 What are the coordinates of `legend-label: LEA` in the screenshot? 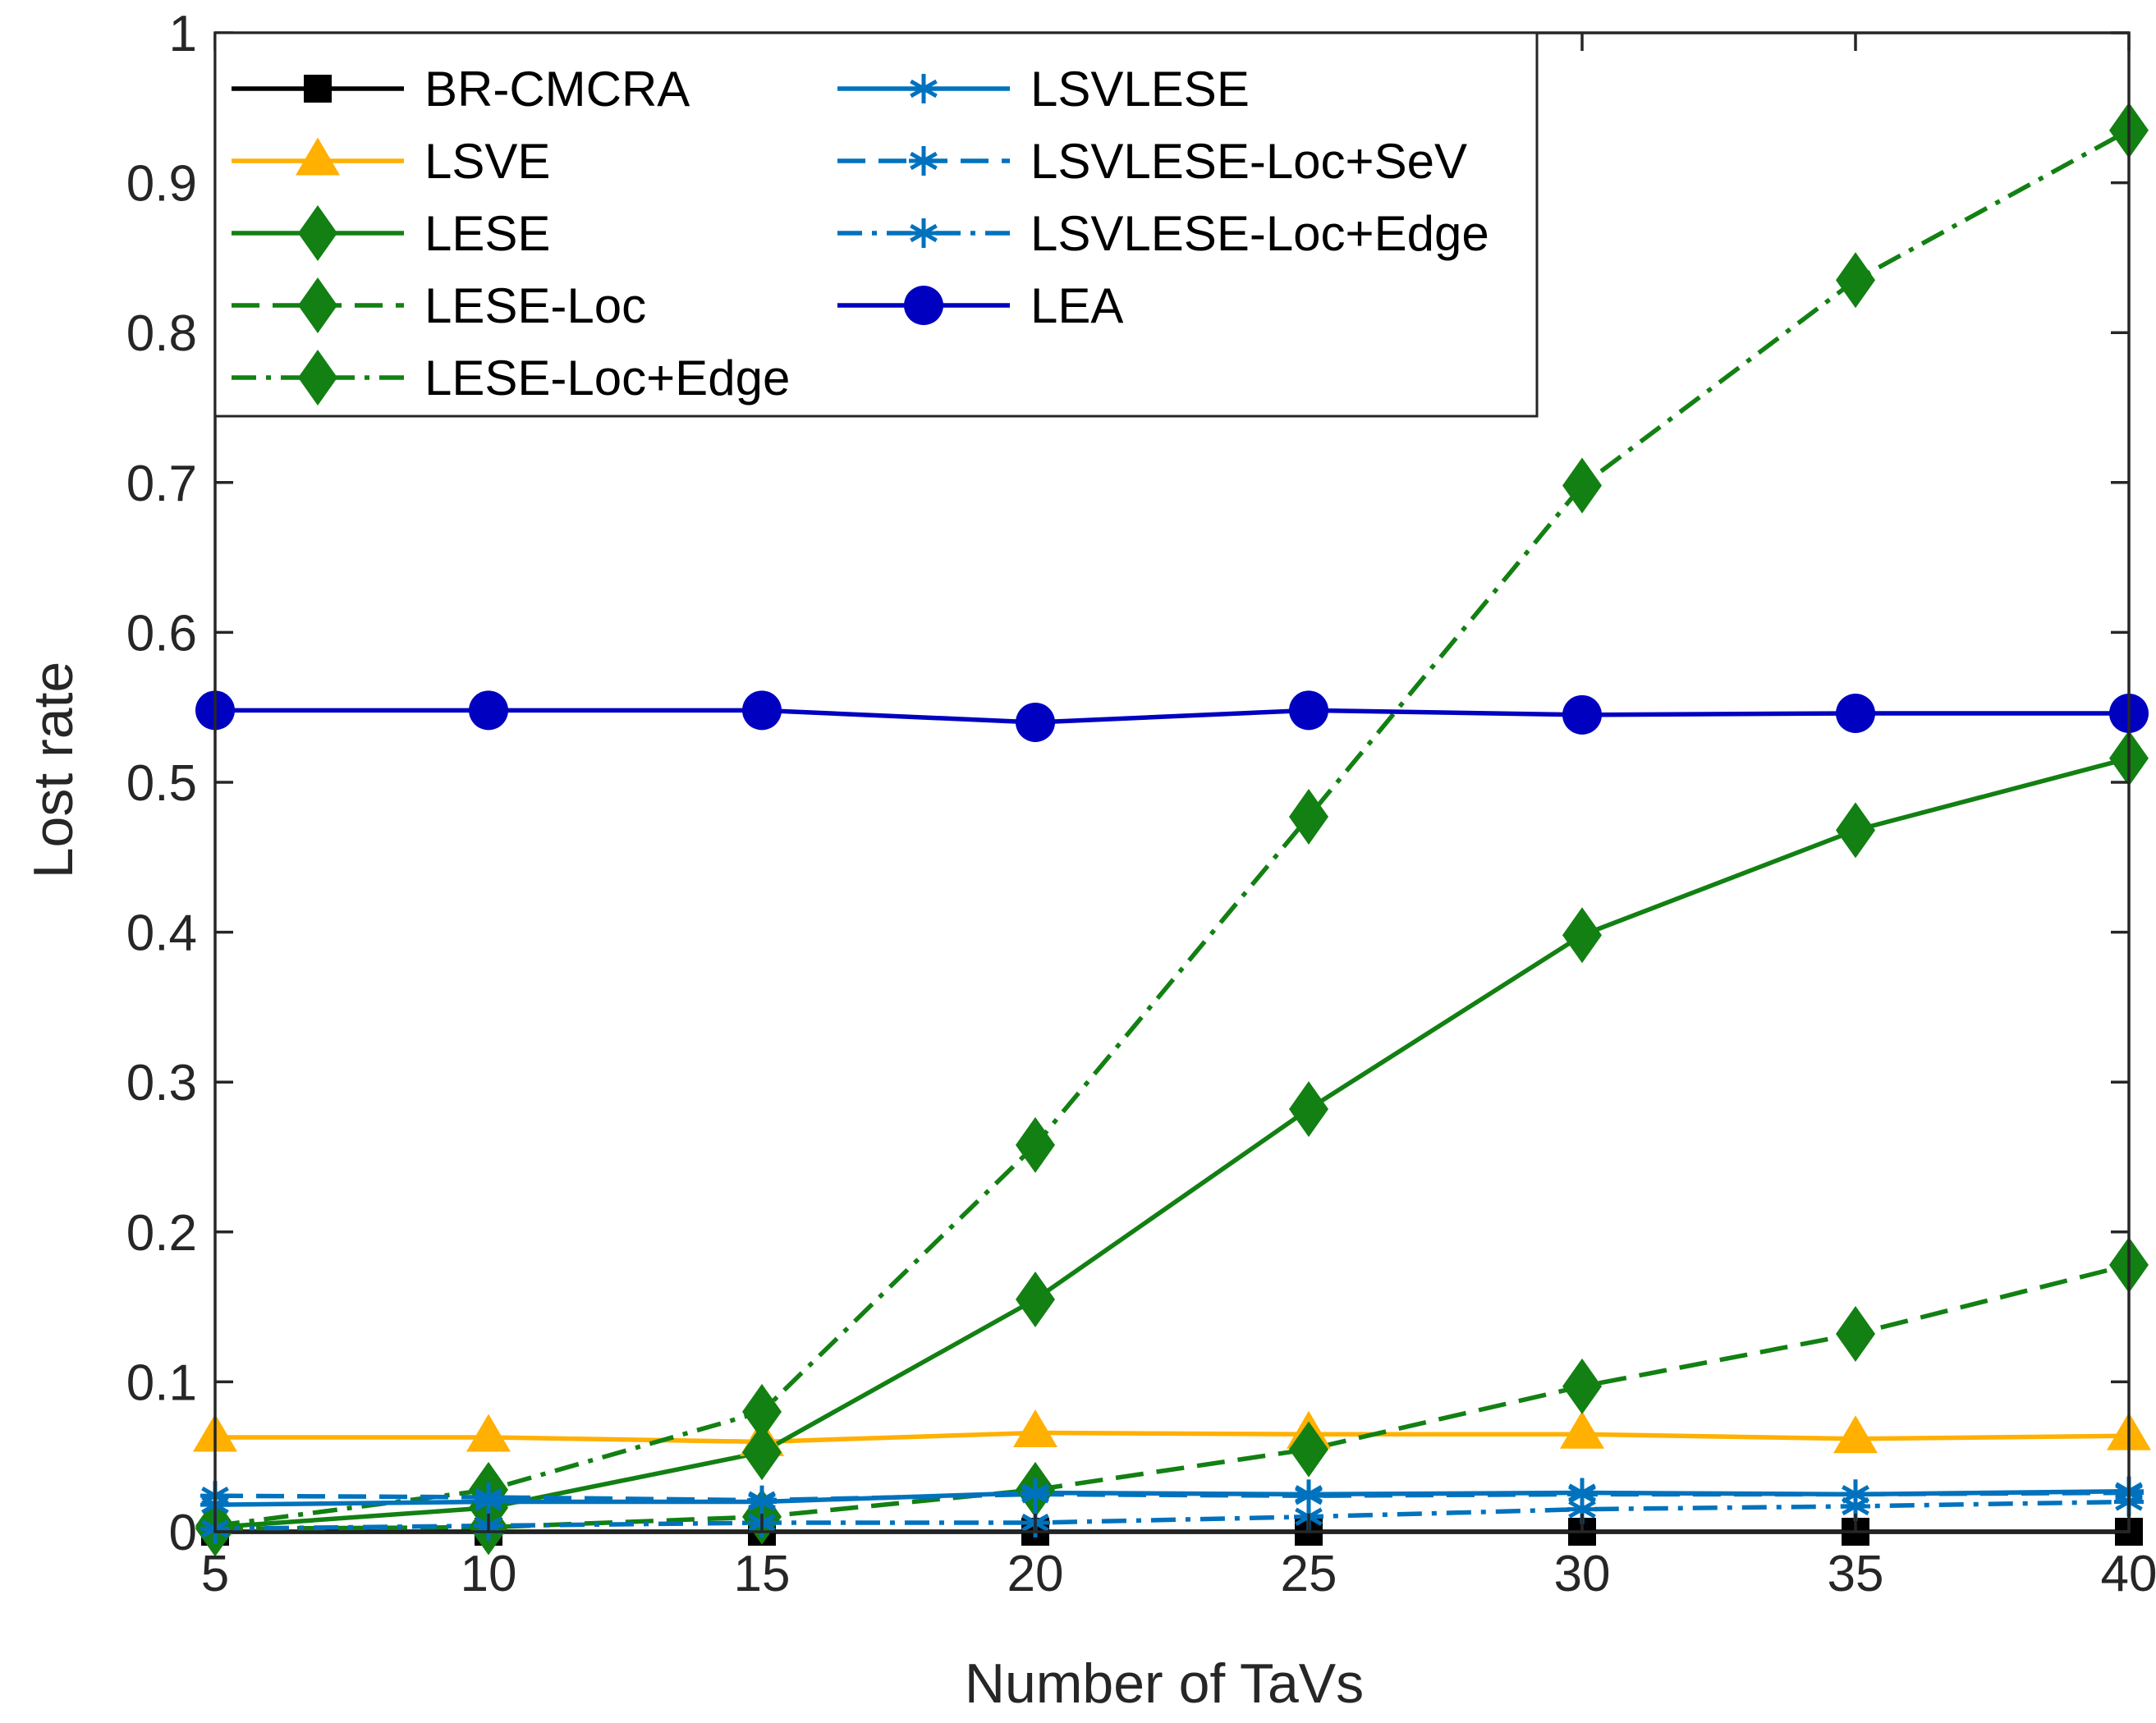 It's located at (1076, 305).